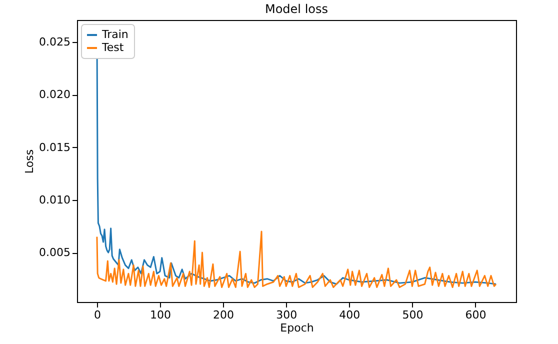 The width and height of the screenshot is (558, 344). I want to click on legend-label: Train, so click(114, 34).